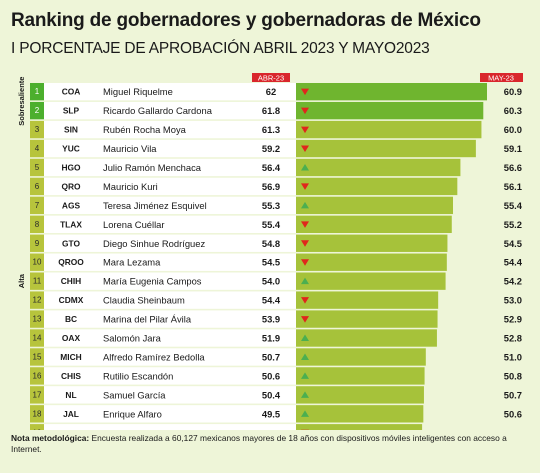 The width and height of the screenshot is (540, 473). I want to click on april-value: 54.5, so click(271, 262).